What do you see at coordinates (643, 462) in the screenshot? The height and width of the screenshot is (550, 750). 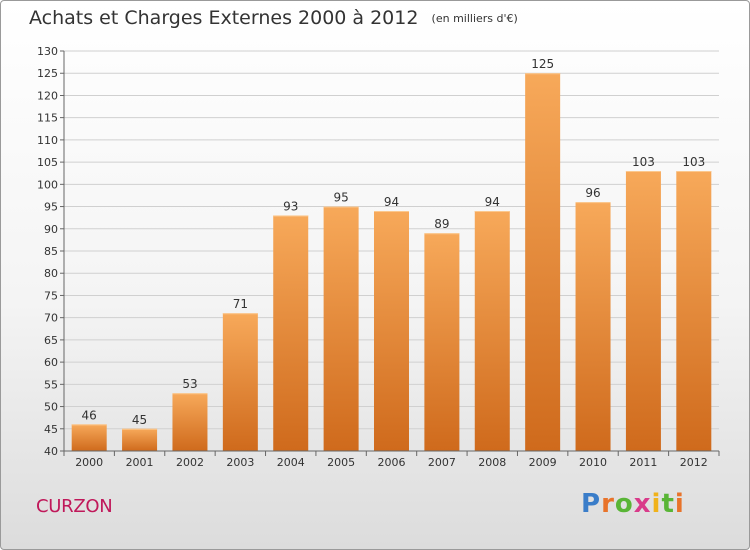 I see `x-tick-label: 2011` at bounding box center [643, 462].